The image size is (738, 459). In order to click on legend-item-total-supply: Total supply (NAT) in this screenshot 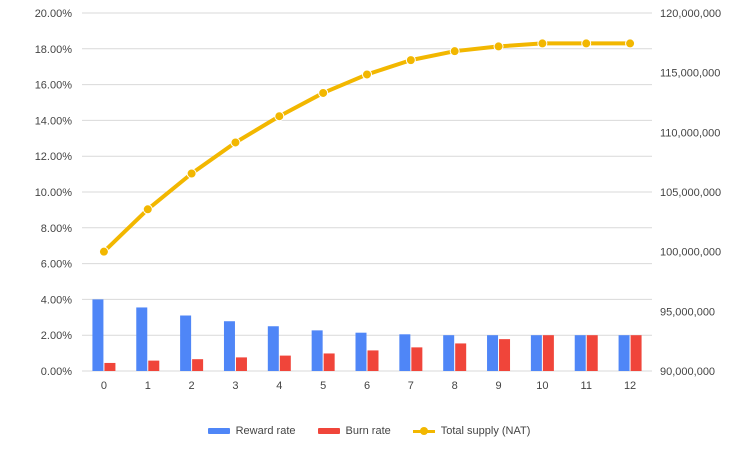, I will do `click(471, 431)`.